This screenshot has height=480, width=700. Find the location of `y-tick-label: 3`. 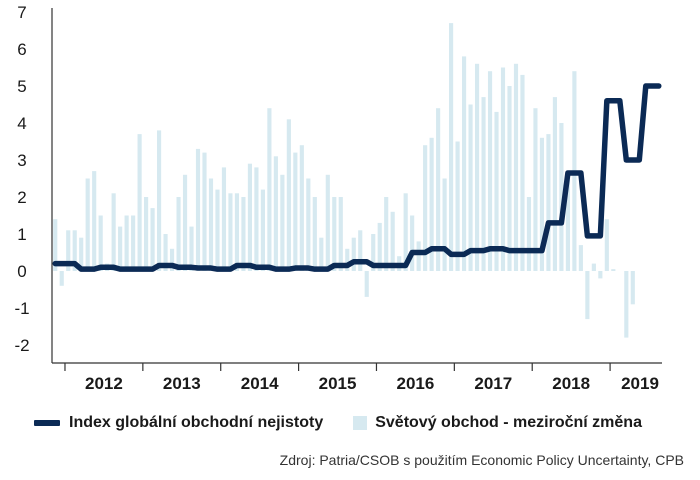

y-tick-label: 3 is located at coordinates (21, 160).